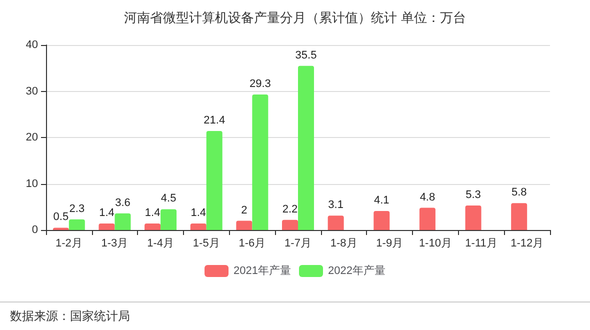  What do you see at coordinates (32, 45) in the screenshot?
I see `y-tick-label: 40` at bounding box center [32, 45].